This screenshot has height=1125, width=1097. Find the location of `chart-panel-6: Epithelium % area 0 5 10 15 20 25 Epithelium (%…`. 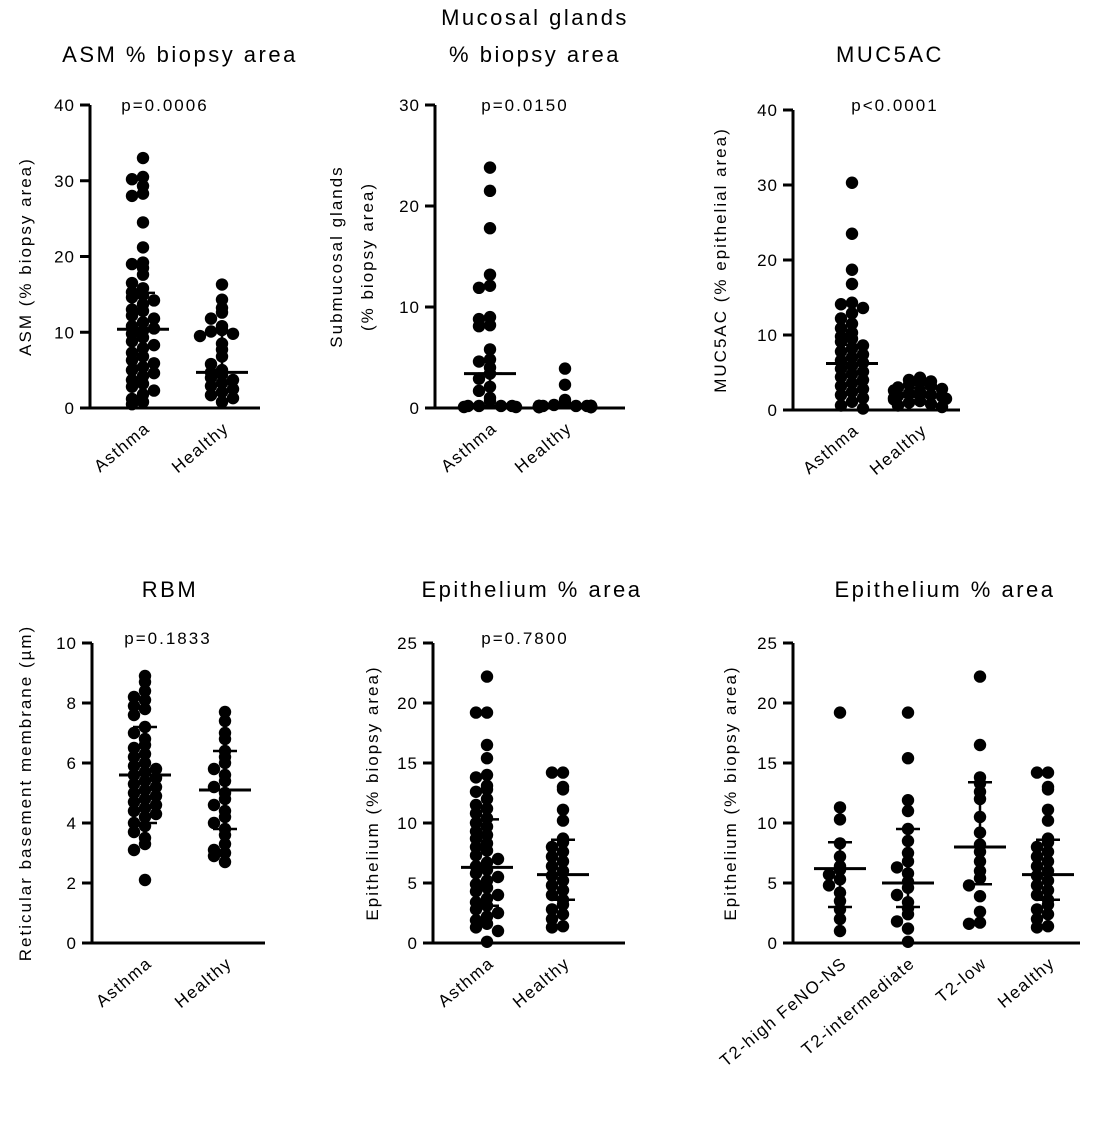

chart-panel-6: Epithelium % area 0 5 10 15 20 25 Epithelium (%… is located at coordinates (898, 824).